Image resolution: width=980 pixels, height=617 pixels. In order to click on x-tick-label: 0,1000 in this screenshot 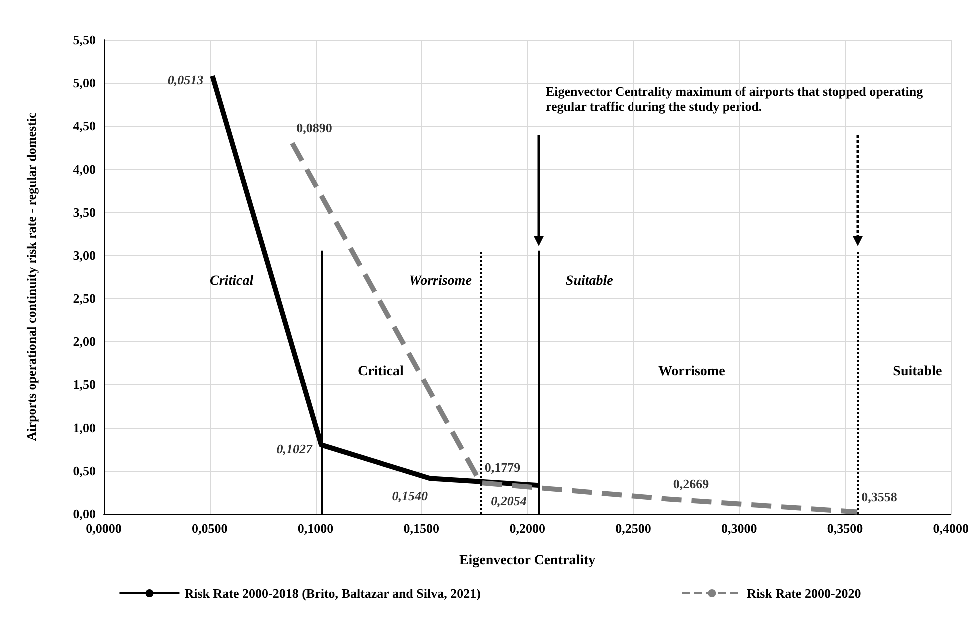, I will do `click(316, 528)`.